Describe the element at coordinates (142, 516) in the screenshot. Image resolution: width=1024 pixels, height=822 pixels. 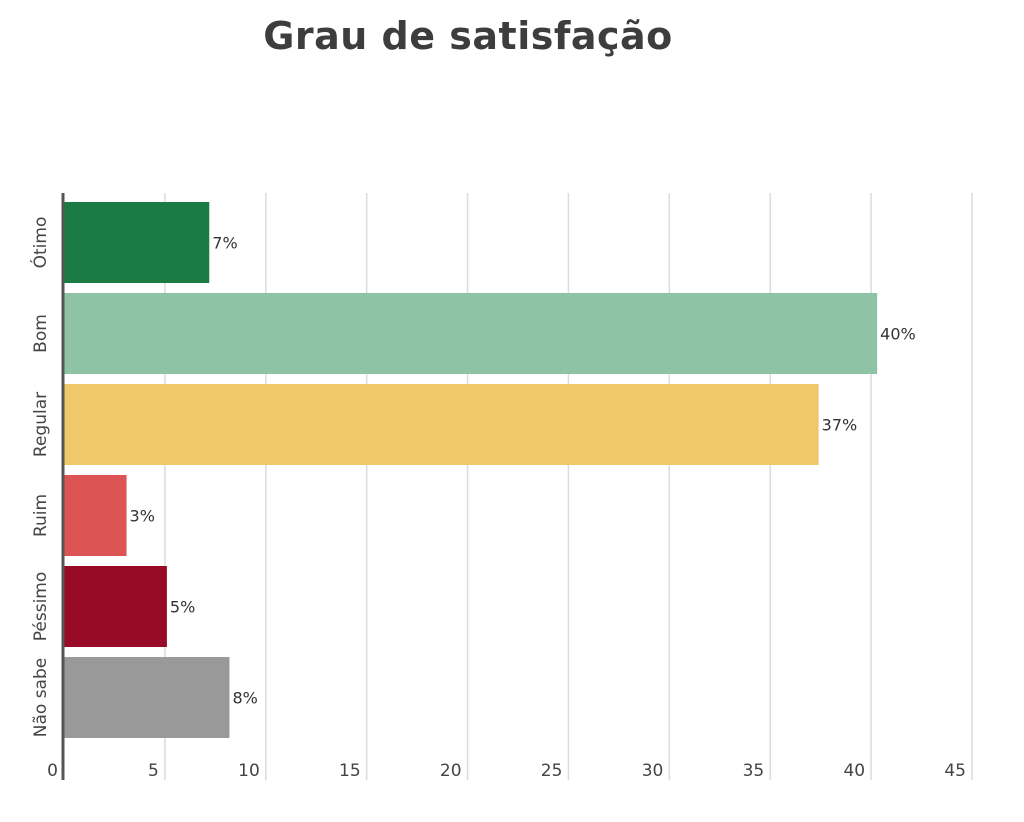
I see `data-label-3: 3%` at that location.